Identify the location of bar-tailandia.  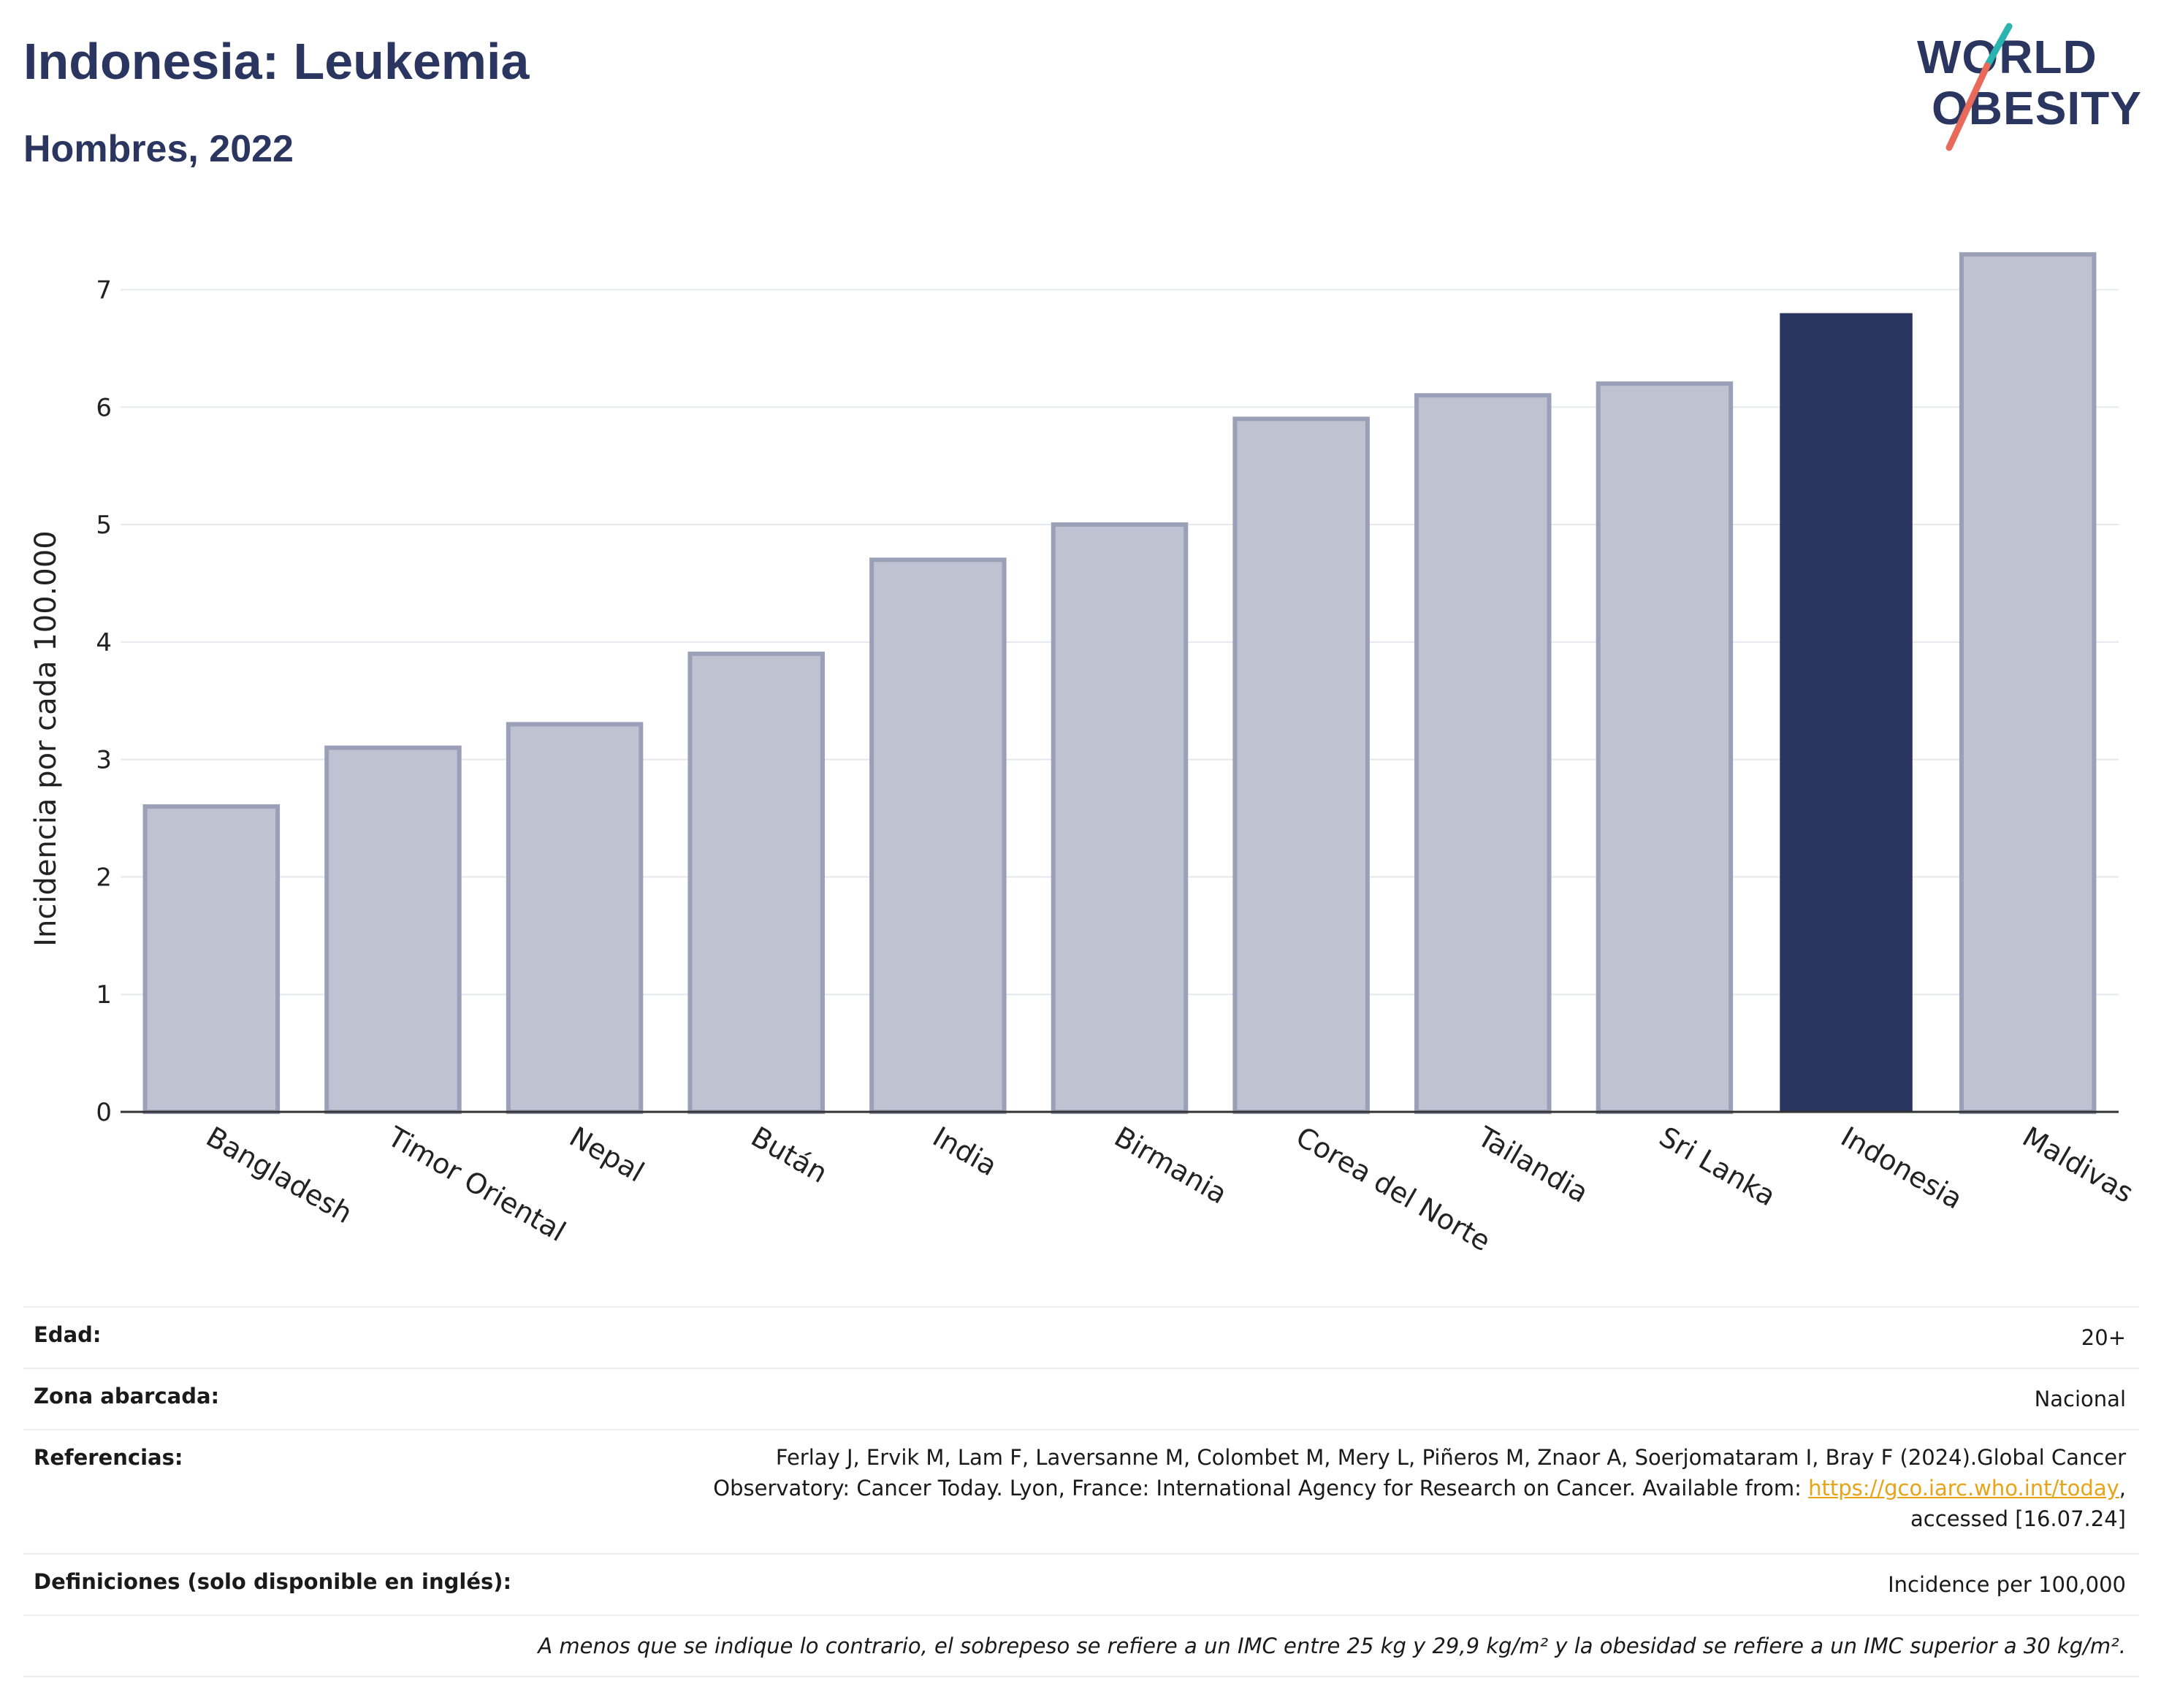
(1483, 754).